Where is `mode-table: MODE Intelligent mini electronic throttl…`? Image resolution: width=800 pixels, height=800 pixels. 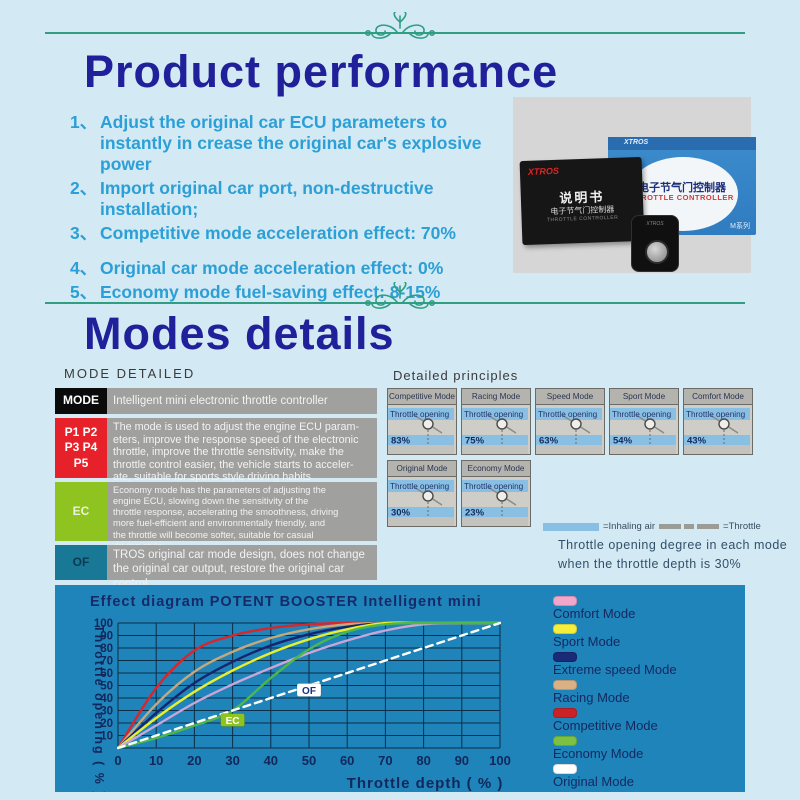 mode-table: MODE Intelligent mini electronic throttl… is located at coordinates (216, 489).